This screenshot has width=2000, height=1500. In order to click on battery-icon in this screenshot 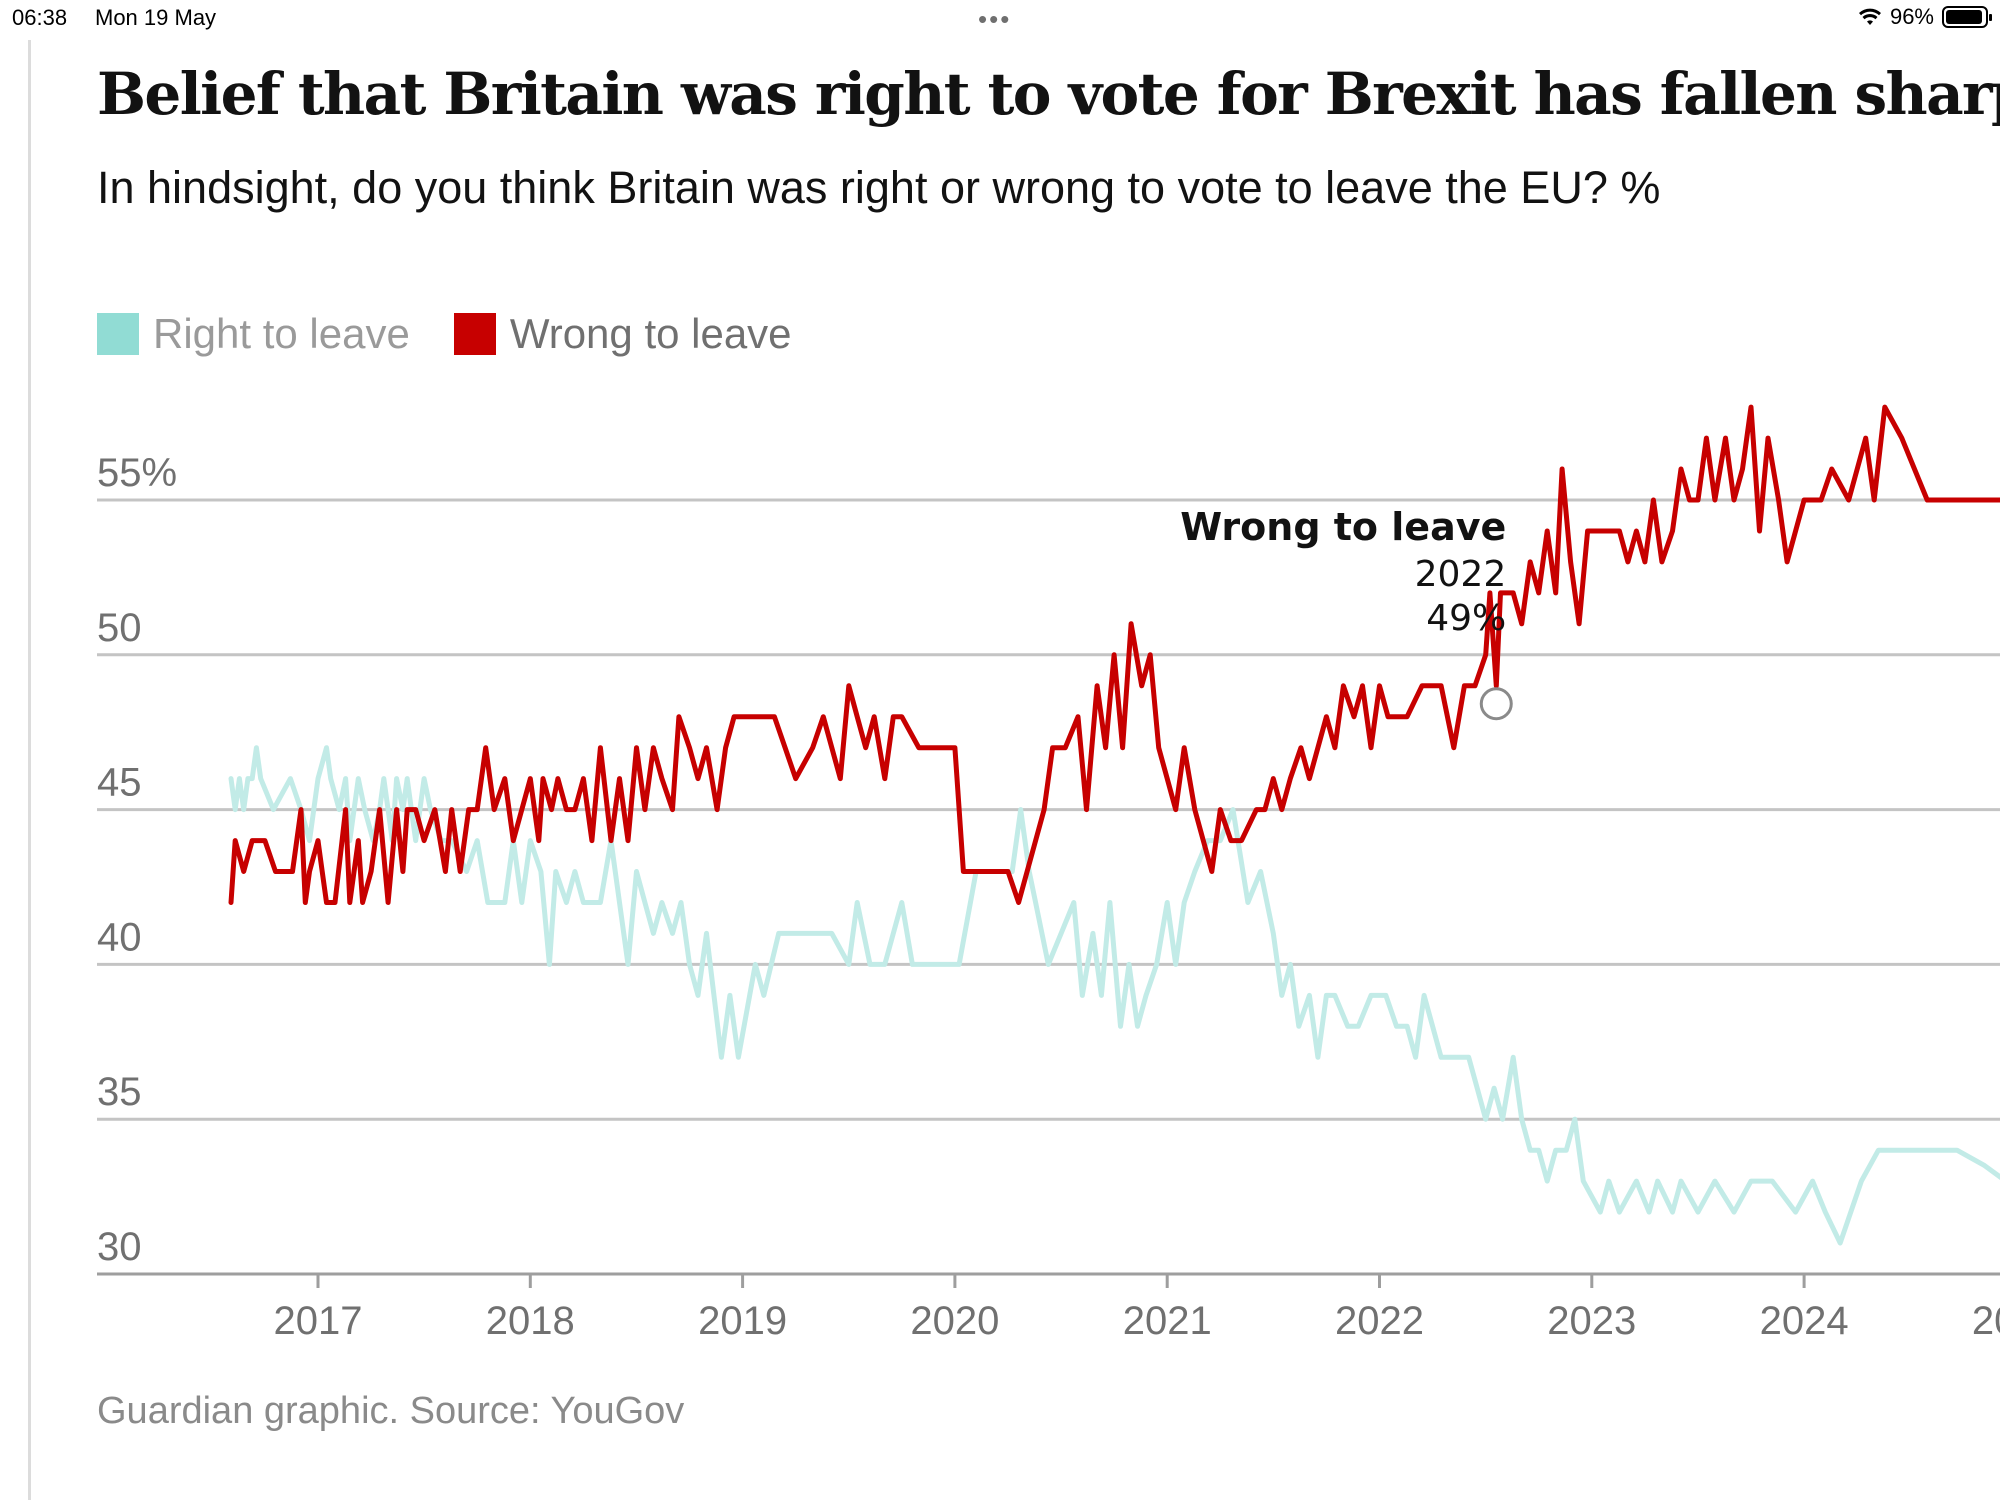, I will do `click(1967, 17)`.